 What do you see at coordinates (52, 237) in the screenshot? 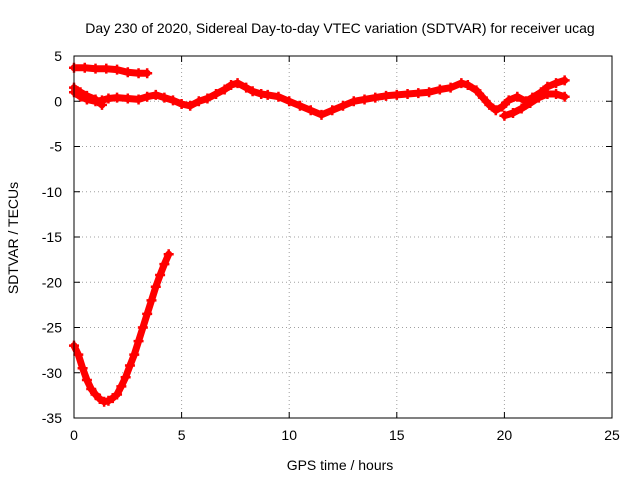
I see `y-tick-label: -15` at bounding box center [52, 237].